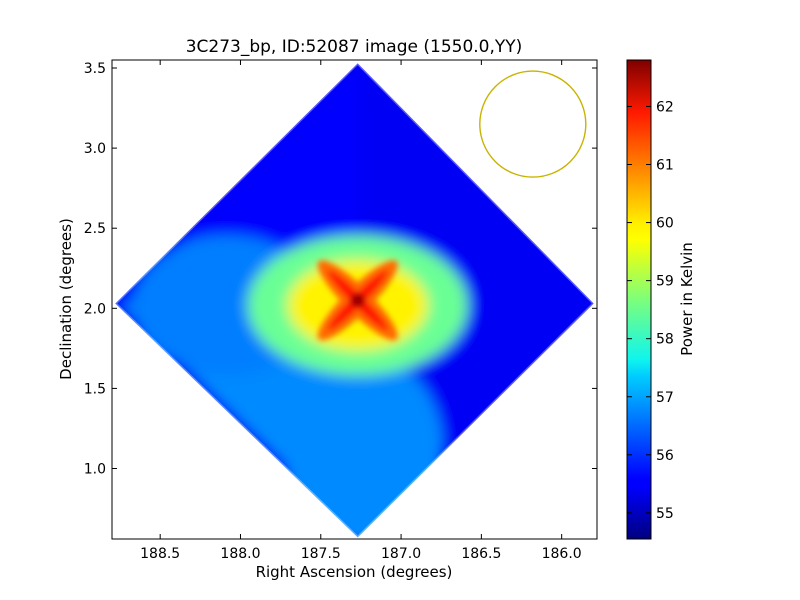  What do you see at coordinates (321, 554) in the screenshot?
I see `x-tick-label: 187.5` at bounding box center [321, 554].